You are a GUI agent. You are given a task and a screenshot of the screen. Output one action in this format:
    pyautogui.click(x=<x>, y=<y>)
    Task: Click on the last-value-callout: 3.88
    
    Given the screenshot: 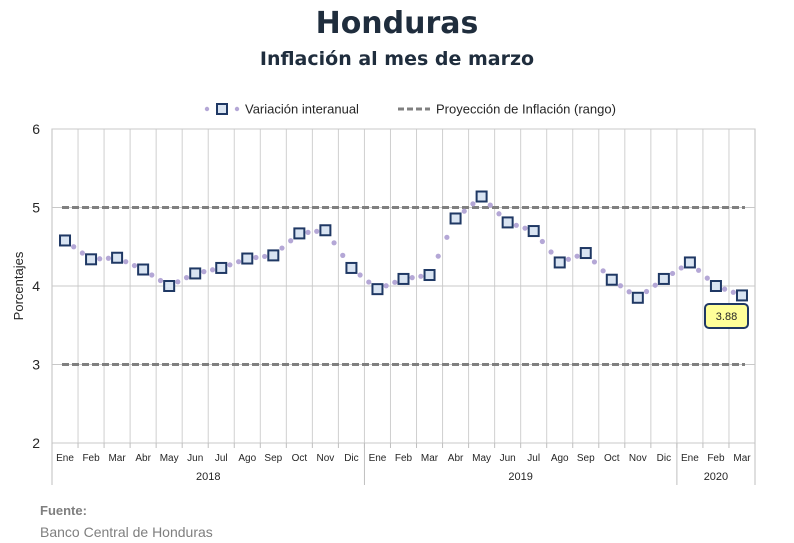 What is the action you would take?
    pyautogui.click(x=726, y=316)
    